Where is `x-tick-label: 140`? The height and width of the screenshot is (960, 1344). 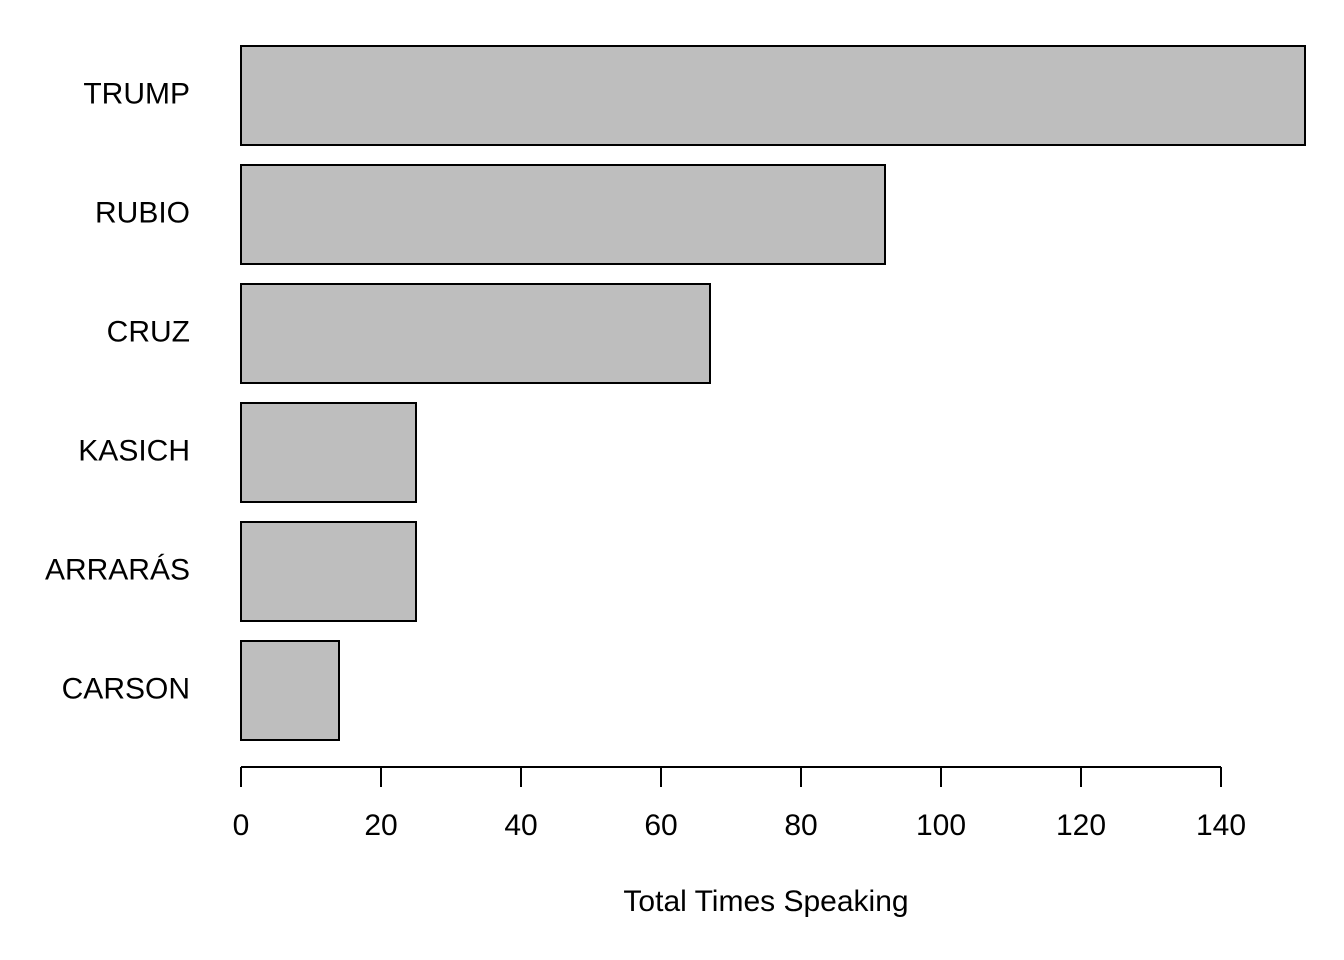 x-tick-label: 140 is located at coordinates (1221, 825).